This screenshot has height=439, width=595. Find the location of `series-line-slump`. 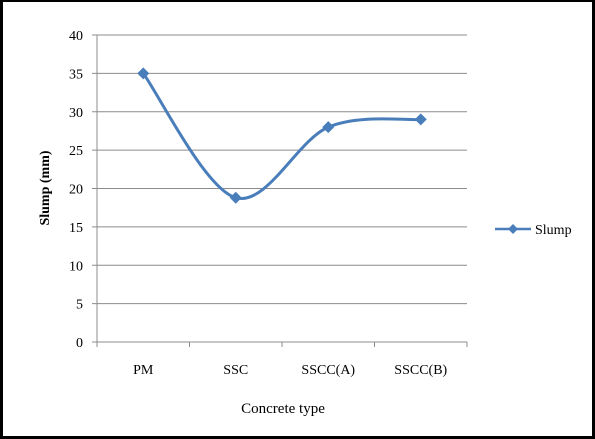

series-line-slump is located at coordinates (282, 135).